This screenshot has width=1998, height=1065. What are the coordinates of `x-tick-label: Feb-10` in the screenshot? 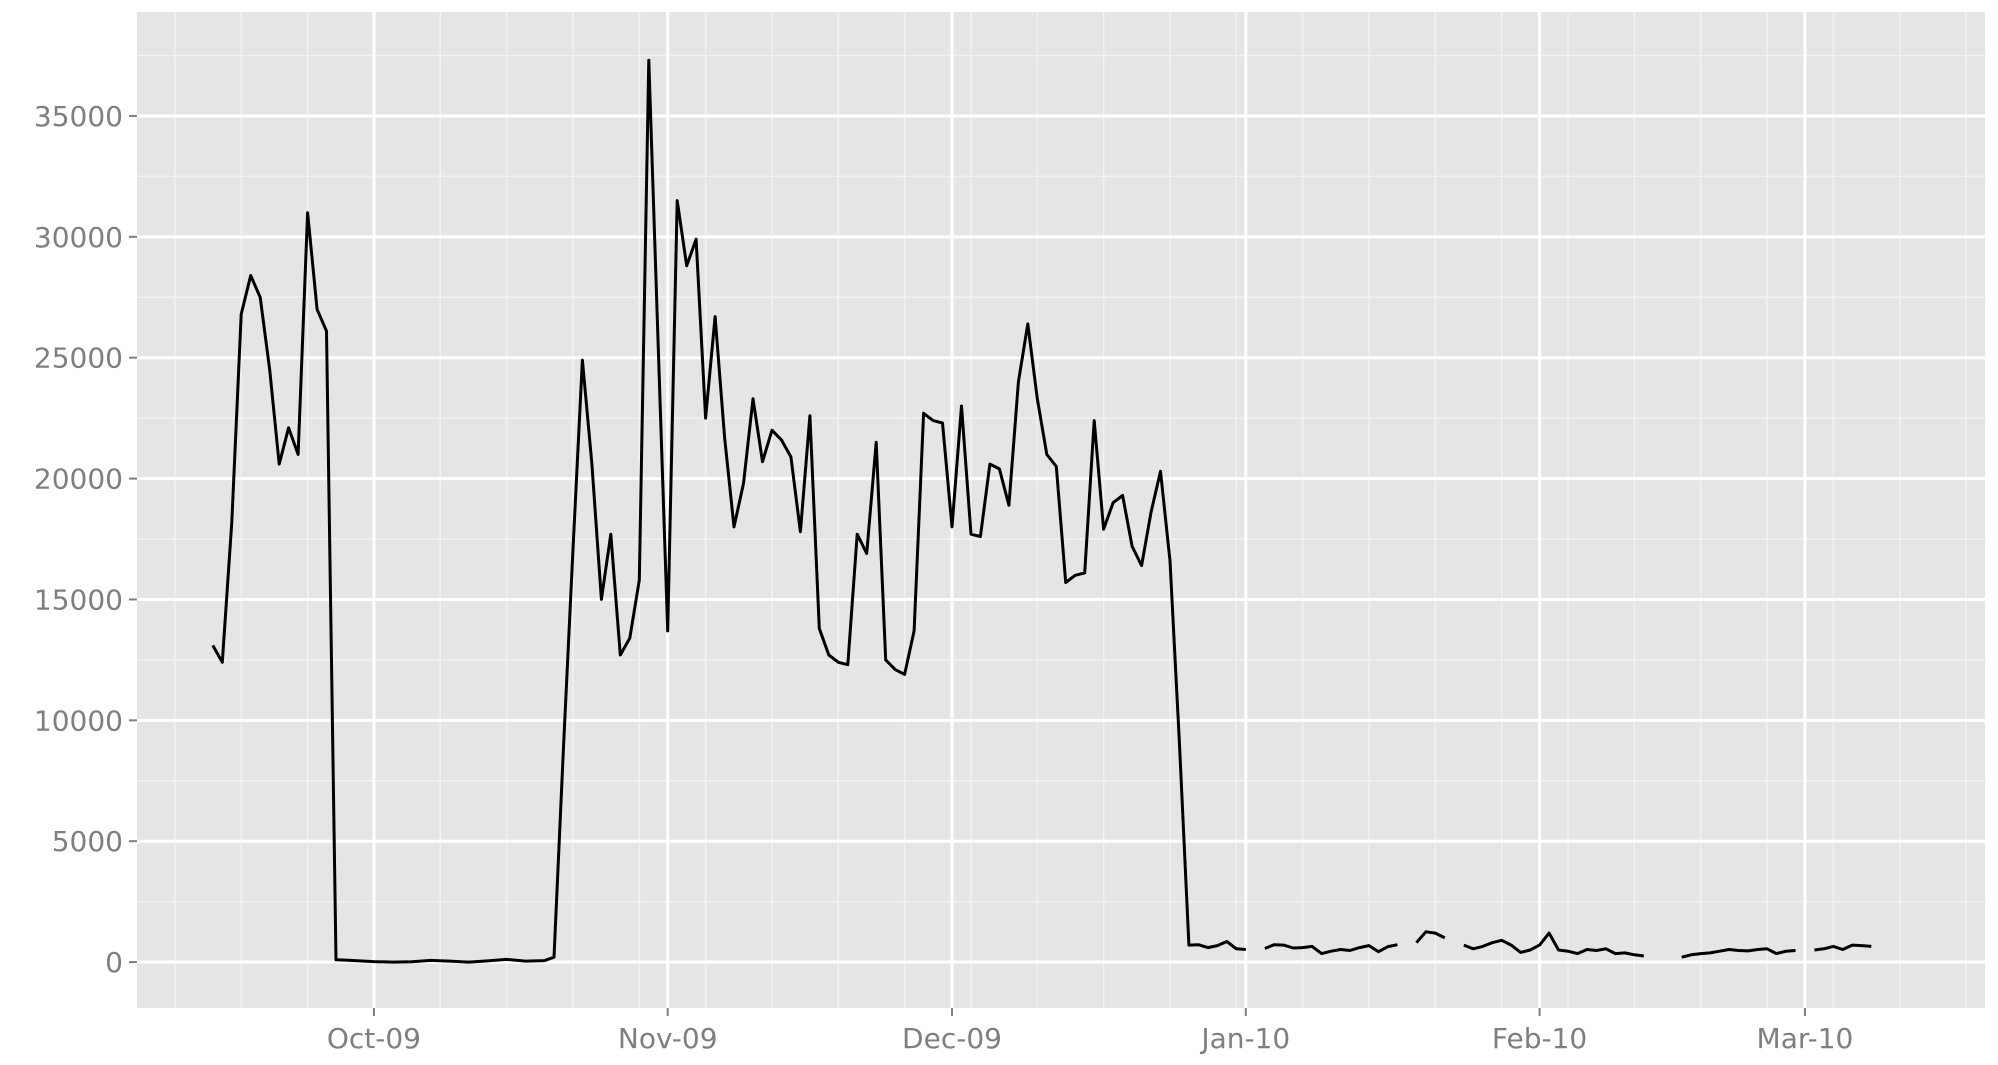 It's located at (1539, 1038).